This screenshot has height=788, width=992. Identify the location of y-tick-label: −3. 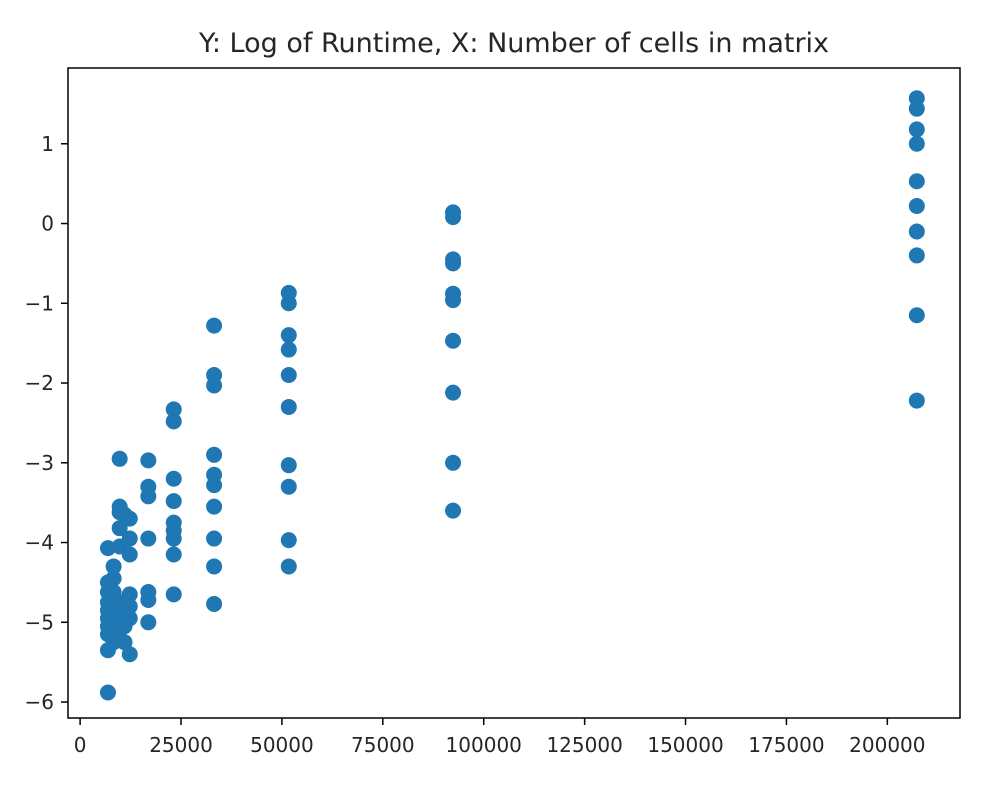
(39, 463).